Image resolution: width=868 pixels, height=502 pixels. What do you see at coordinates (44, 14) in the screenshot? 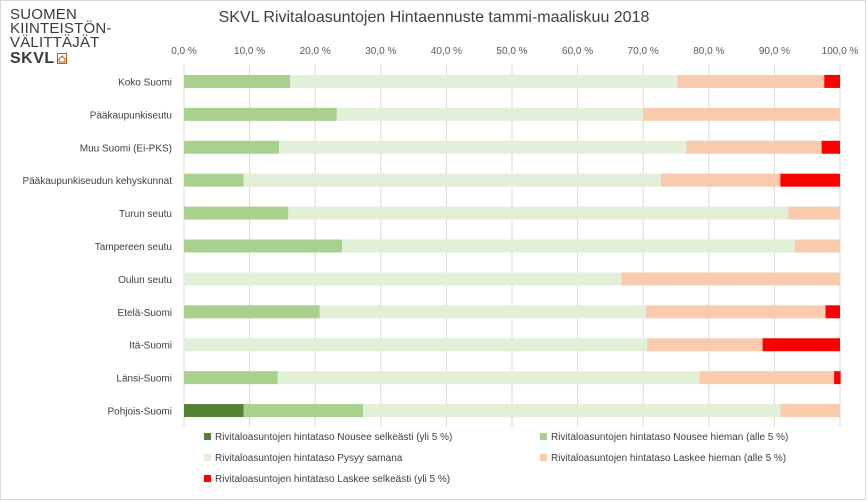
I see `logo-line-1: SUOMEN` at bounding box center [44, 14].